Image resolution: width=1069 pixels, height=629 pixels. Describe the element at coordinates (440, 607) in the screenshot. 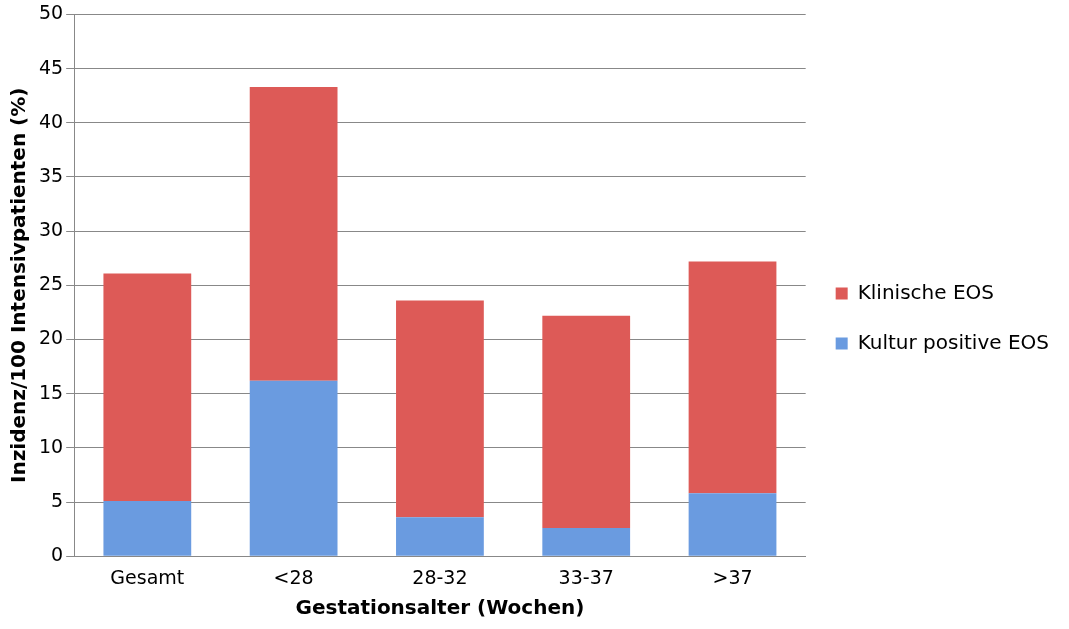

I see `x-axis-title: Gestationsalter (Wochen)` at that location.